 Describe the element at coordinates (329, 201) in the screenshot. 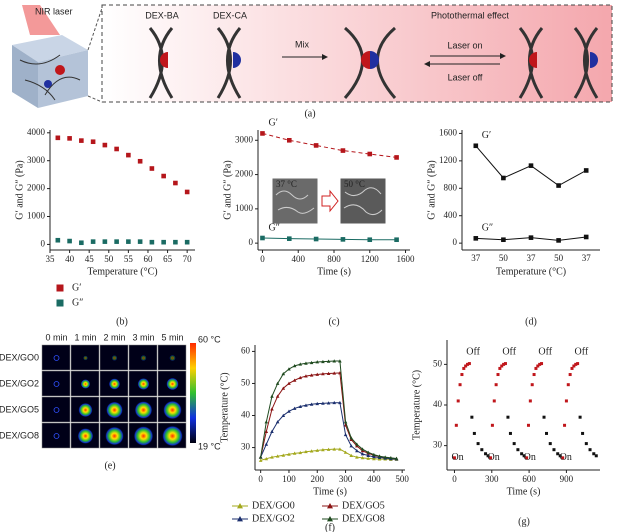

I see `sem-insets: 37 °C 50 °C` at that location.